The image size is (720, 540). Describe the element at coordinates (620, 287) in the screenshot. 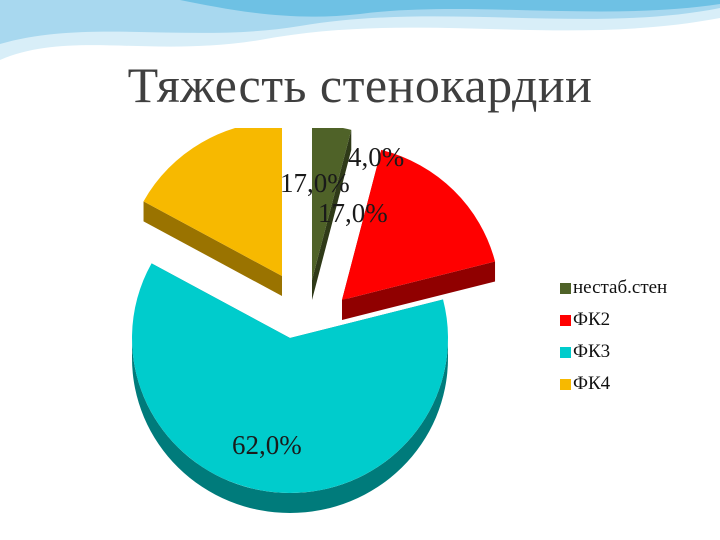

I see `legend-label-0: нестаб.стен` at that location.